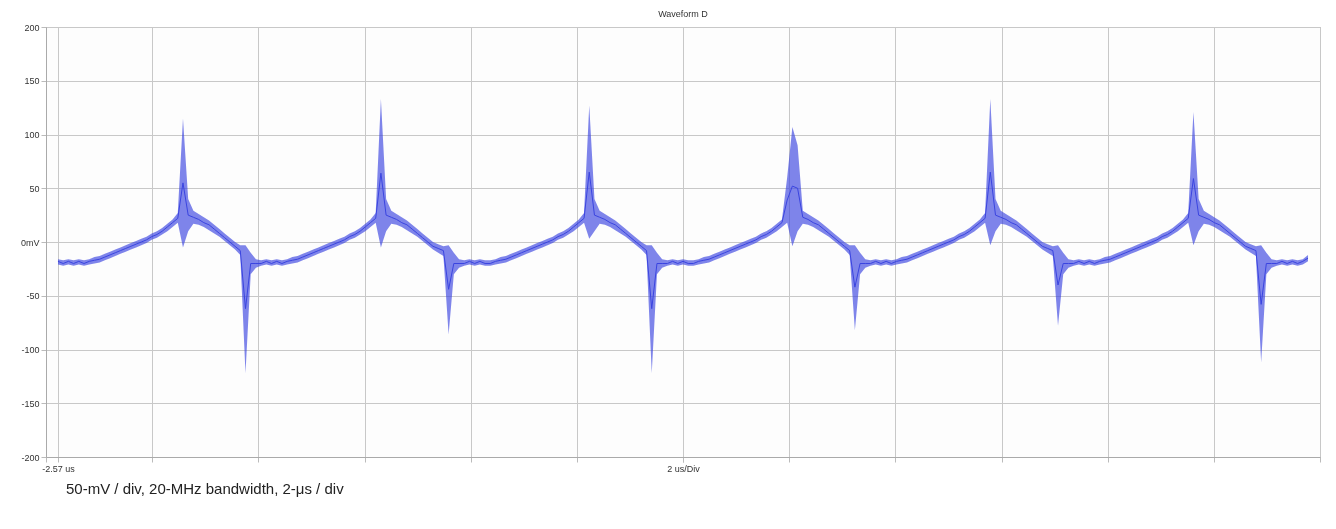 The width and height of the screenshot is (1336, 529). Describe the element at coordinates (34, 188) in the screenshot. I see `y-tick-label: 50` at that location.